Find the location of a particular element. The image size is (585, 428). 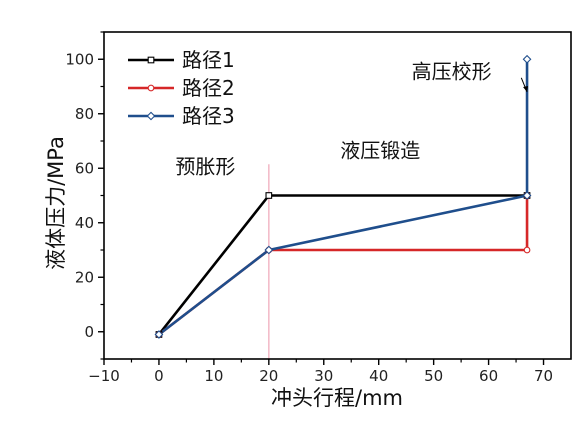

x-tick-label: 20 is located at coordinates (268, 376).